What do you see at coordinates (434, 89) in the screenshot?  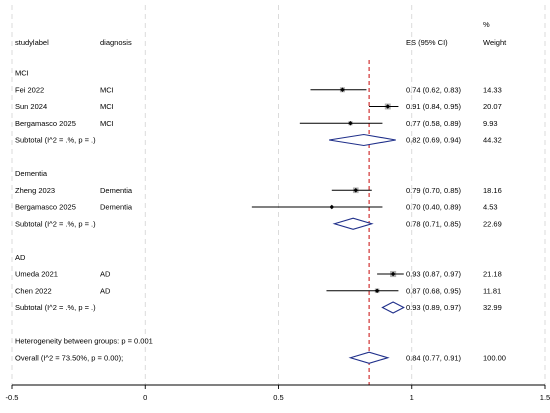 I see `study-es-ci: 0.74 (0.62, 0.83)` at bounding box center [434, 89].